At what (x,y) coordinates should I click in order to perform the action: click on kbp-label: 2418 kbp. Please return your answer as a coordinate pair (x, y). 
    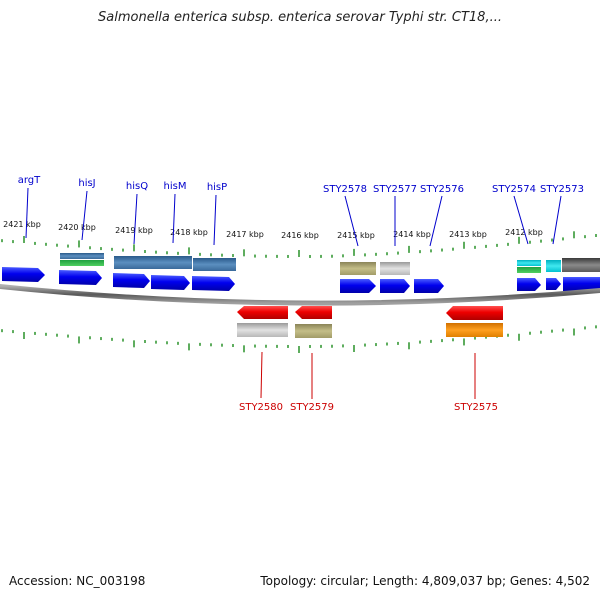
    Looking at the image, I should click on (189, 232).